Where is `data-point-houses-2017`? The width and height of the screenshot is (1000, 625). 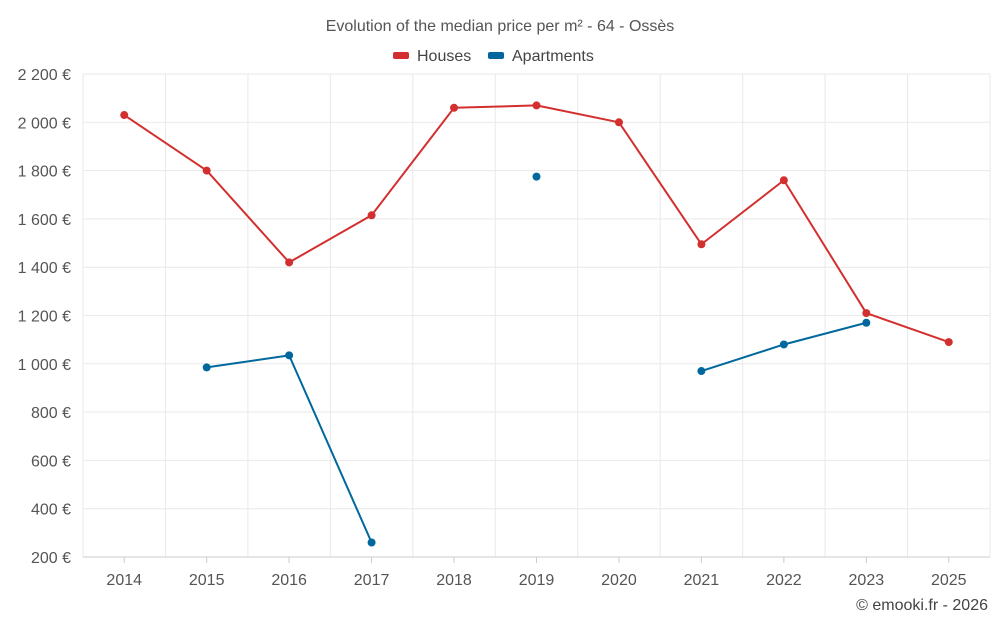
data-point-houses-2017 is located at coordinates (371, 215).